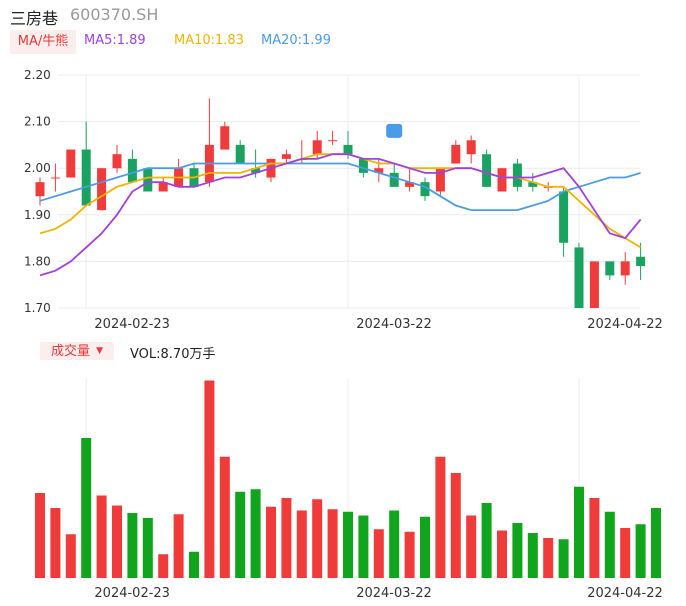 This screenshot has height=606, width=686. Describe the element at coordinates (340, 187) in the screenshot. I see `ma20-line` at that location.